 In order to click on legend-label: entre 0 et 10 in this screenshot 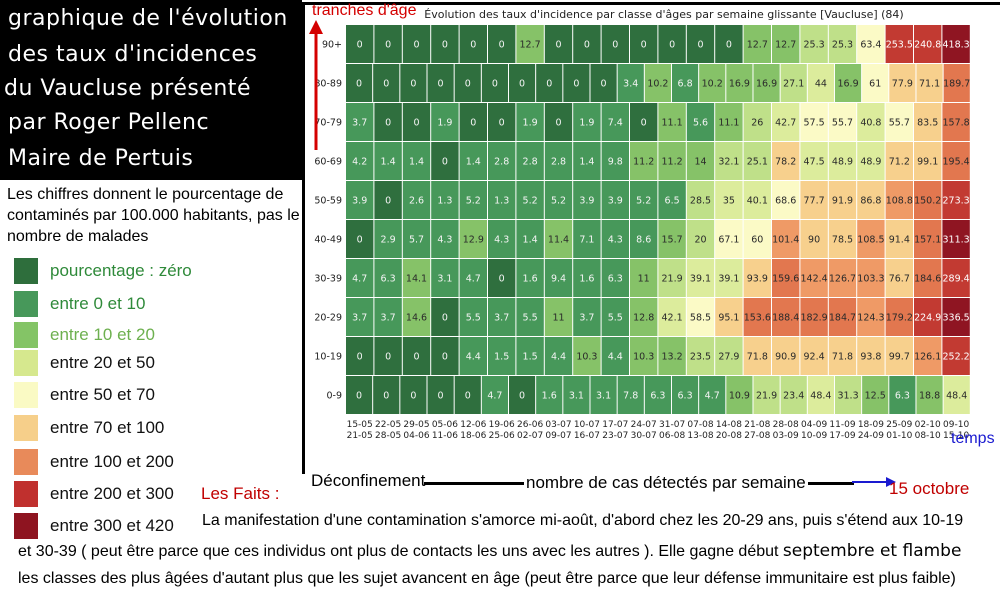, I will do `click(98, 303)`.